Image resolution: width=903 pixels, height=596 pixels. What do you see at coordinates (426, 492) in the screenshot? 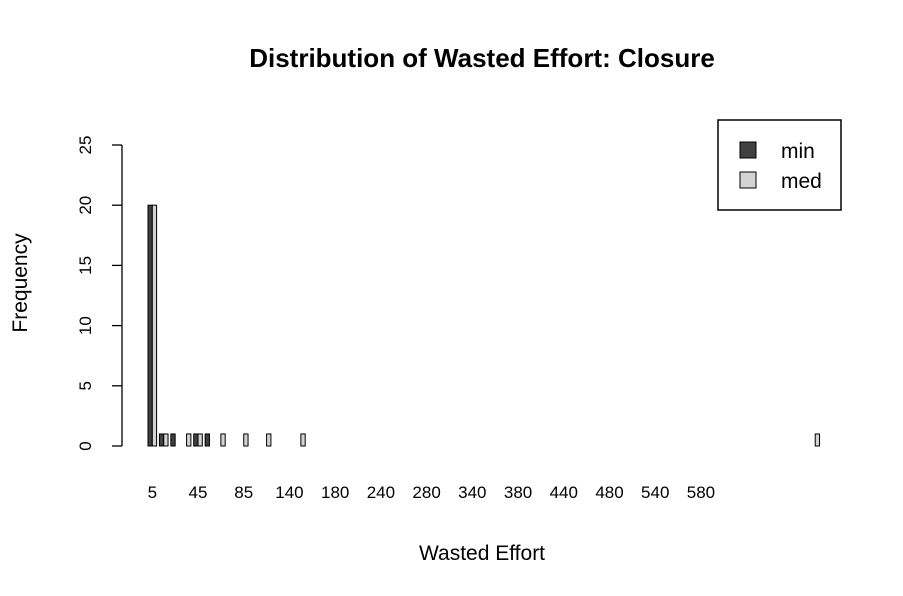
I see `x-tick-label: 280` at bounding box center [426, 492].